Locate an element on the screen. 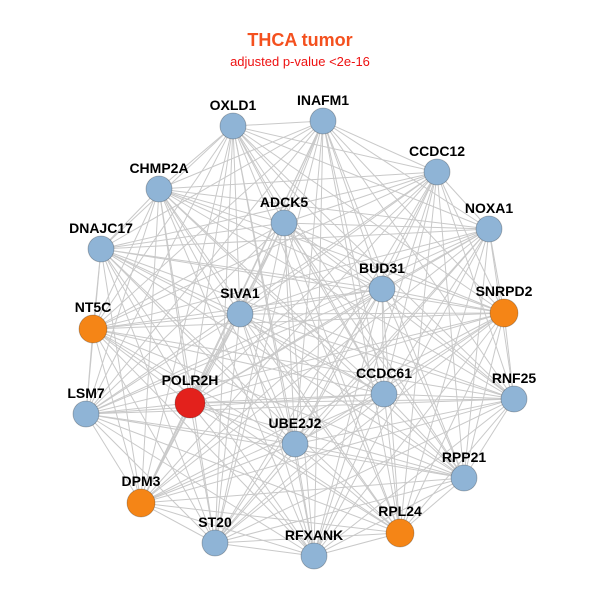 This screenshot has width=600, height=600. node-NOXA1 is located at coordinates (489, 229).